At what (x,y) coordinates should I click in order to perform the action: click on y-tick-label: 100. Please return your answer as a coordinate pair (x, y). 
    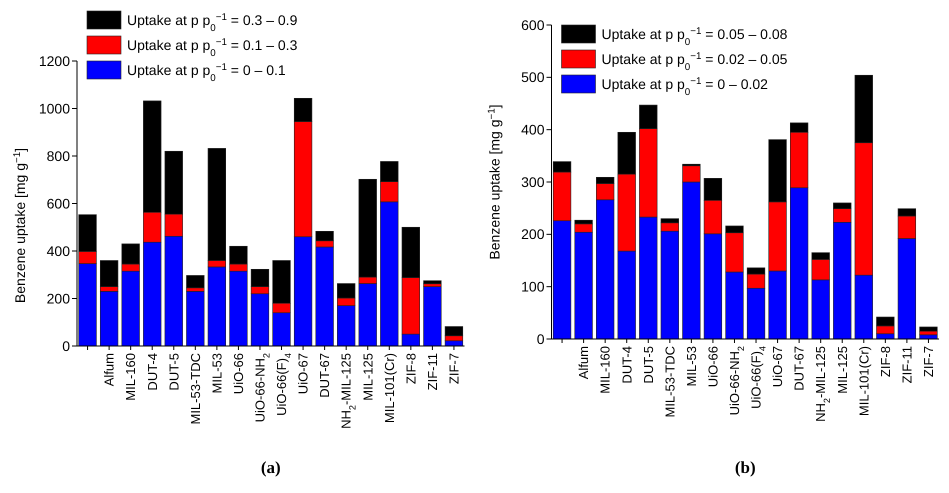
    Looking at the image, I should click on (533, 286).